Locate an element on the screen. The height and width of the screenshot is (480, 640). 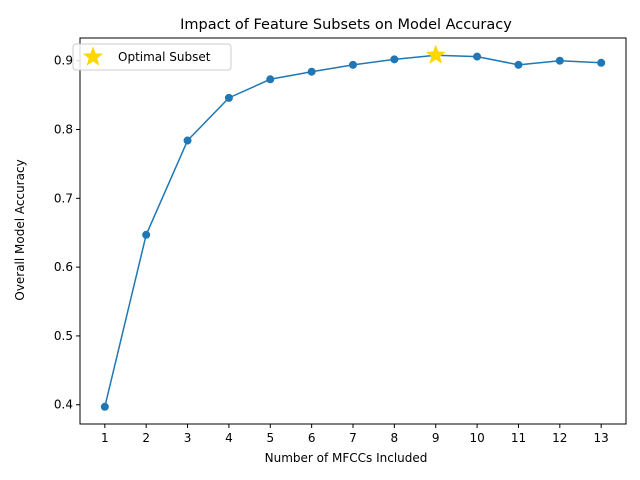
optimal-subset-star is located at coordinates (435, 54).